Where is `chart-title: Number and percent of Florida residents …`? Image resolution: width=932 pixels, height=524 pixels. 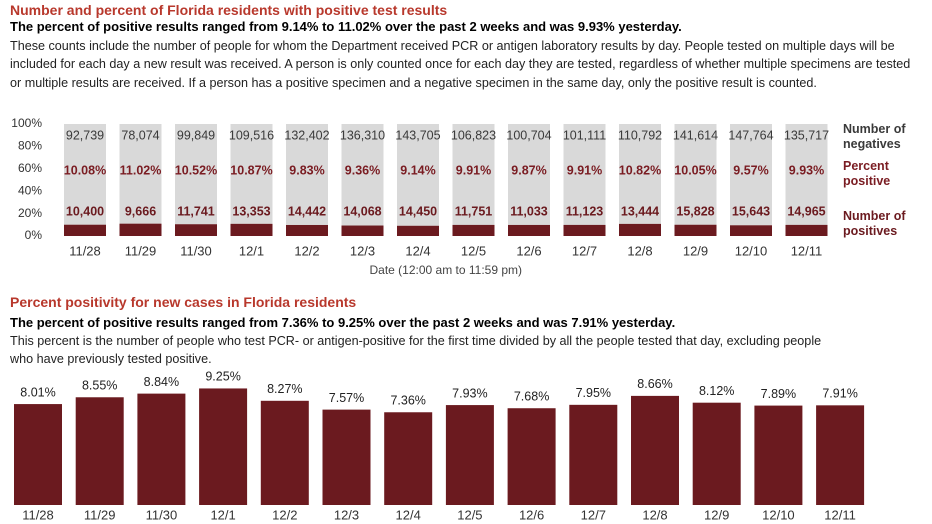
chart-title: Number and percent of Florida residents … is located at coordinates (229, 10).